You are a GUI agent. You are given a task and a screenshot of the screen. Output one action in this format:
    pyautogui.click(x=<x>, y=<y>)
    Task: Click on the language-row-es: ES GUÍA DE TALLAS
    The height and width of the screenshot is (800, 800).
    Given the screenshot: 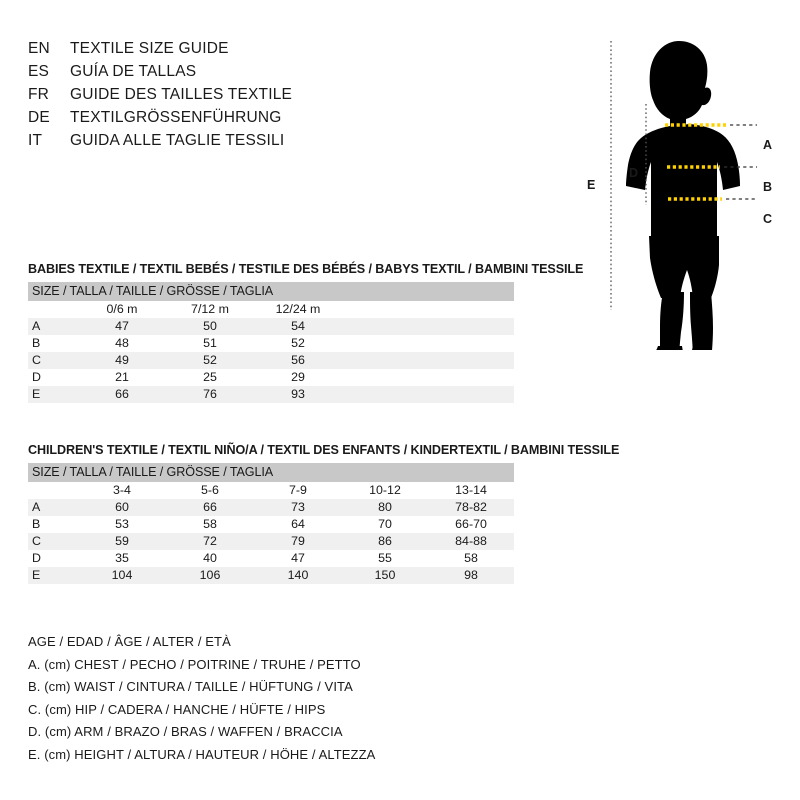 What is the action you would take?
    pyautogui.click(x=238, y=74)
    